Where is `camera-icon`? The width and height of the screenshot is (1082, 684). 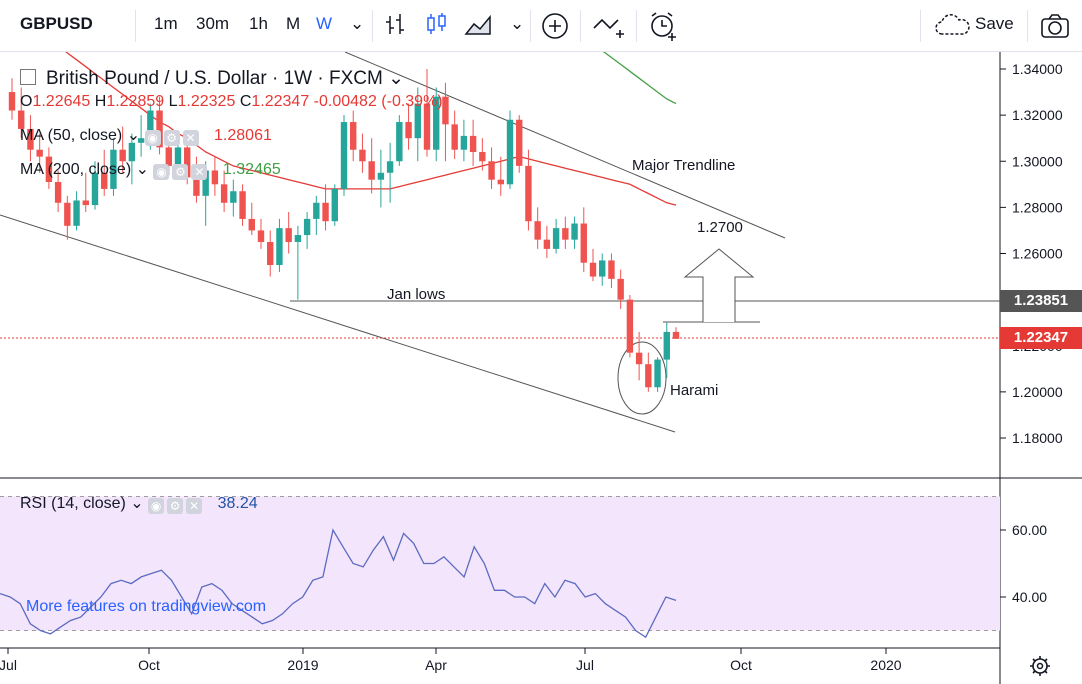
camera-icon is located at coordinates (1055, 26).